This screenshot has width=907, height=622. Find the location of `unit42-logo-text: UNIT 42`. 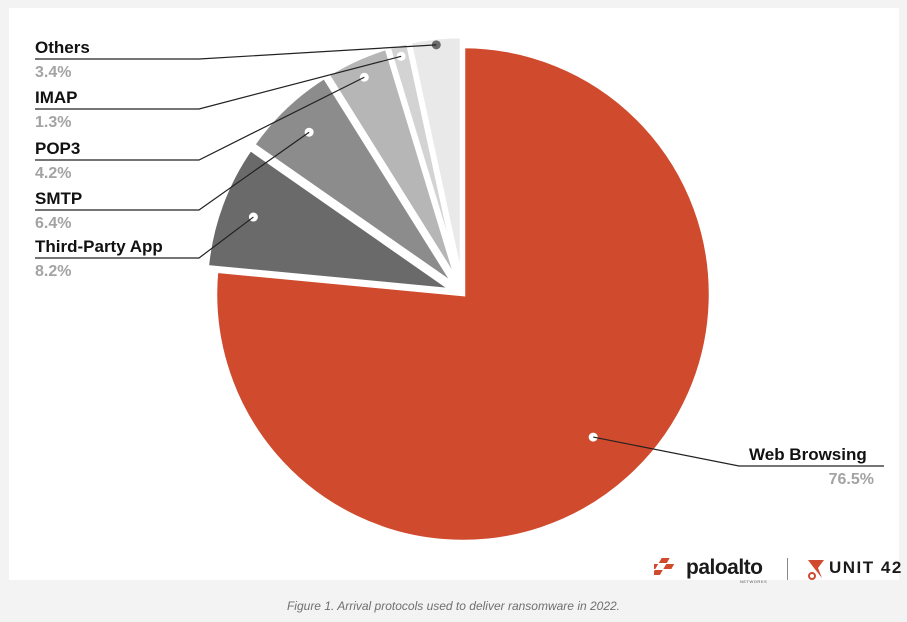

unit42-logo-text: UNIT 42 is located at coordinates (866, 567).